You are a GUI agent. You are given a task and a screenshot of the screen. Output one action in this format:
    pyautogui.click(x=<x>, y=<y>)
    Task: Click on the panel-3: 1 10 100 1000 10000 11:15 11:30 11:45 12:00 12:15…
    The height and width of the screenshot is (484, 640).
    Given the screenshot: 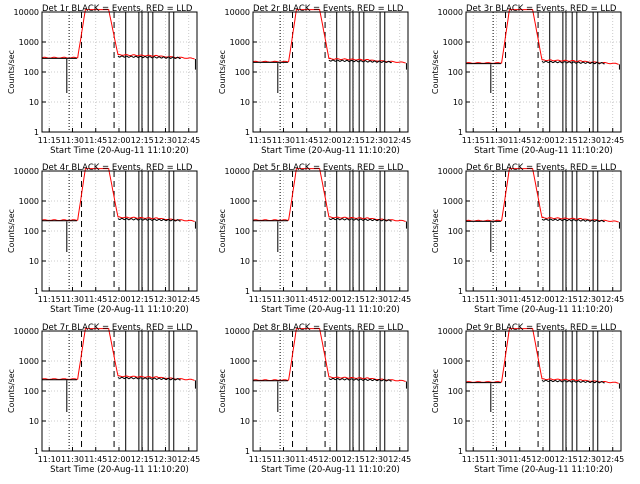 What is the action you would take?
    pyautogui.click(x=527, y=80)
    